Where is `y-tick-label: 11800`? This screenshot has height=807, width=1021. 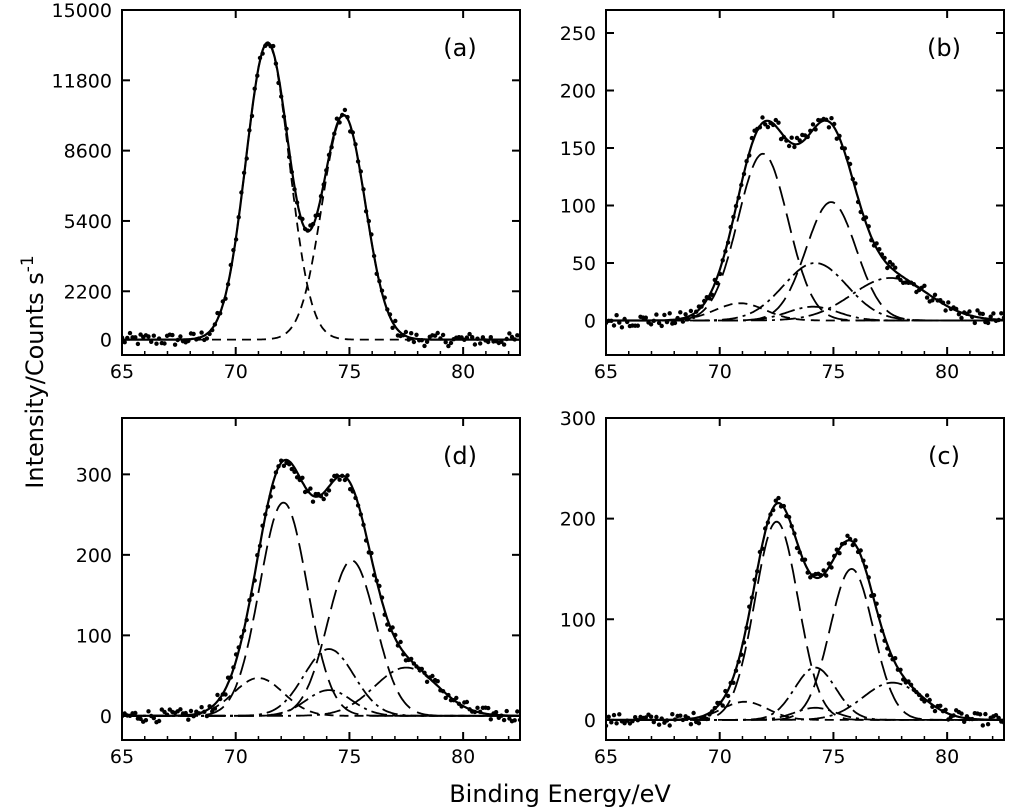
y-tick-label: 11800 is located at coordinates (82, 81).